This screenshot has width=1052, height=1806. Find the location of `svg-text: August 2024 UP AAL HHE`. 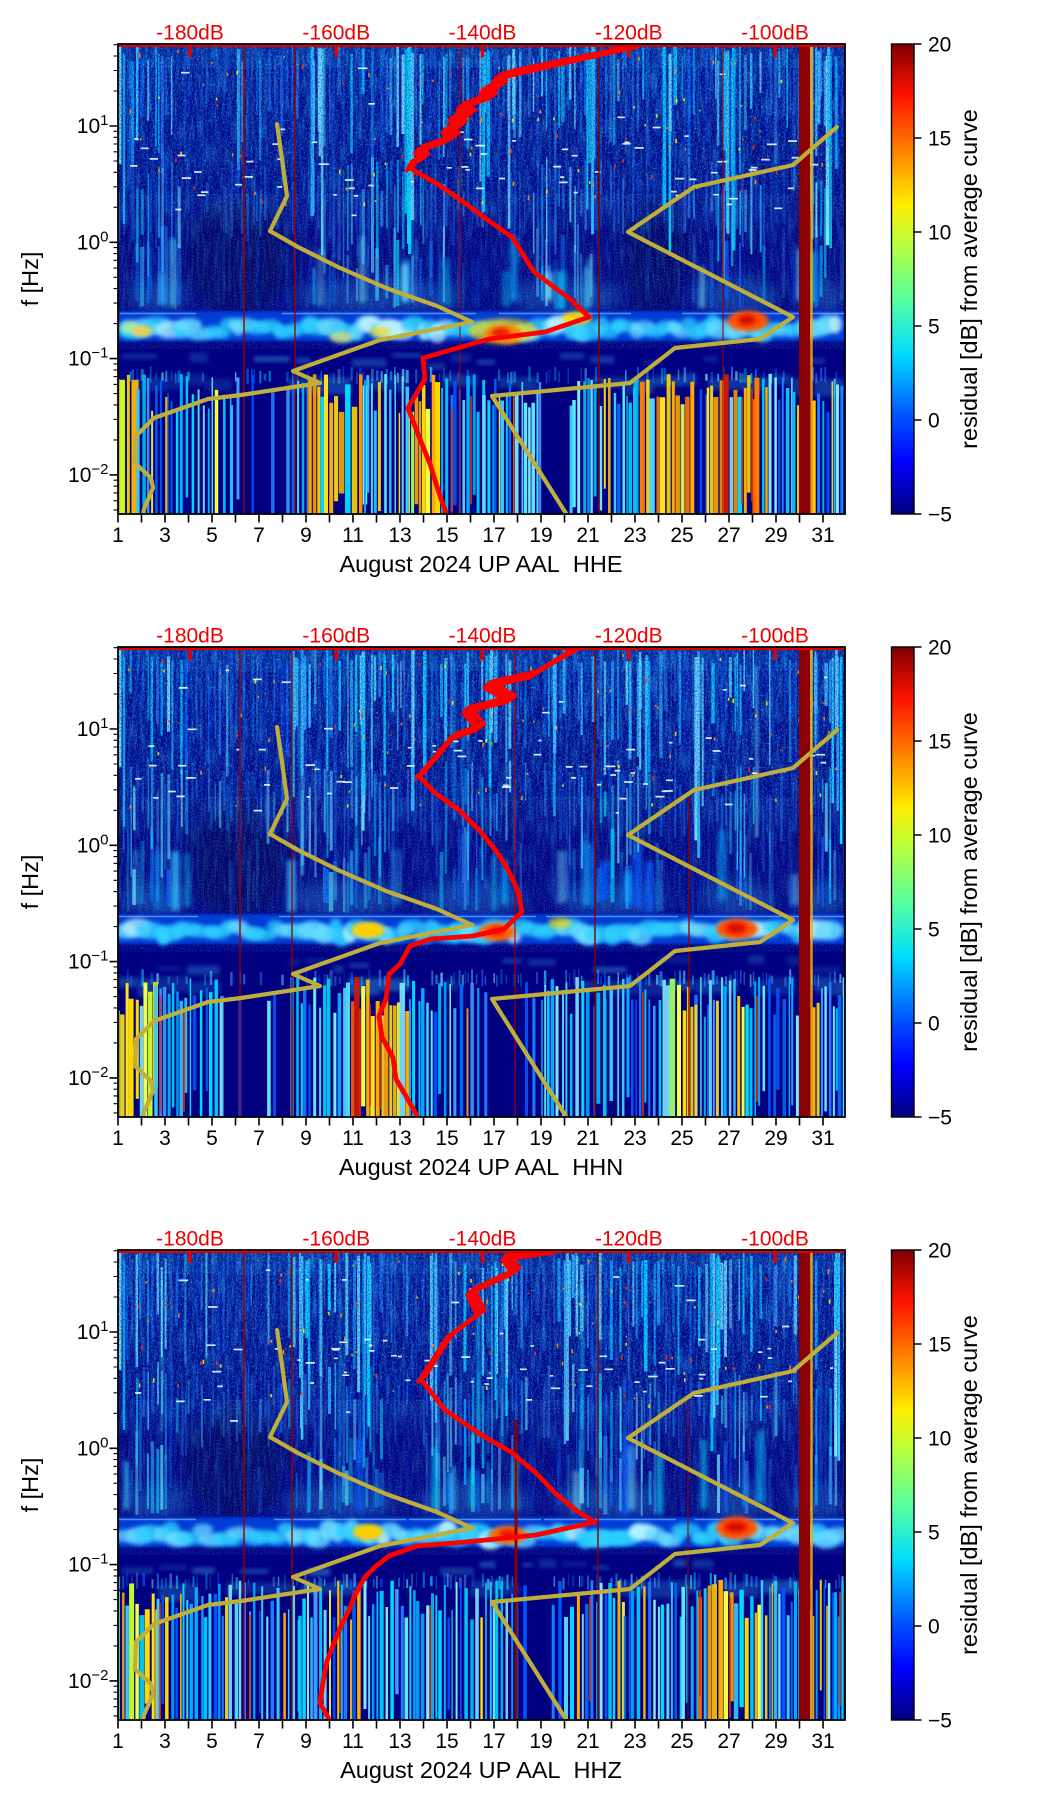

svg-text: August 2024 UP AAL HHE is located at coordinates (480, 564).